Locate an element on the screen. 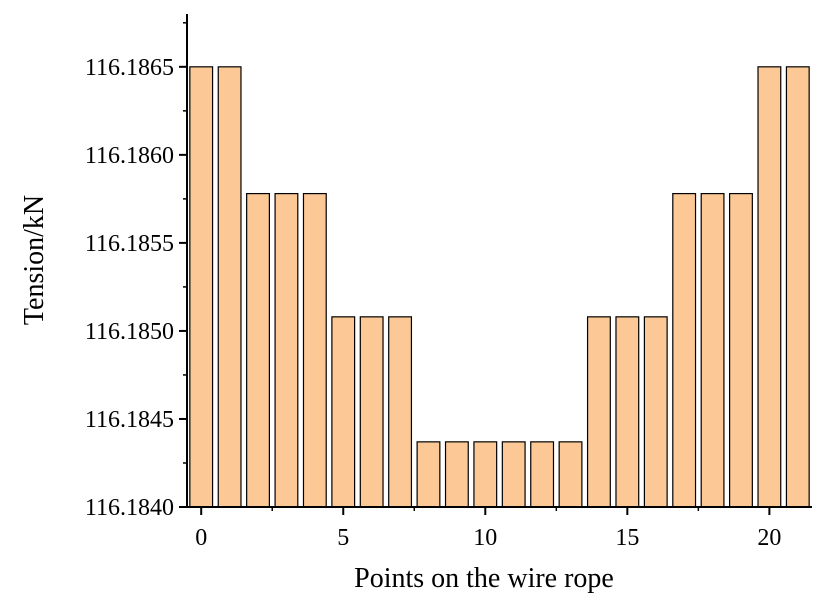 This screenshot has height=606, width=820. x-tick-label: 0 is located at coordinates (201, 538).